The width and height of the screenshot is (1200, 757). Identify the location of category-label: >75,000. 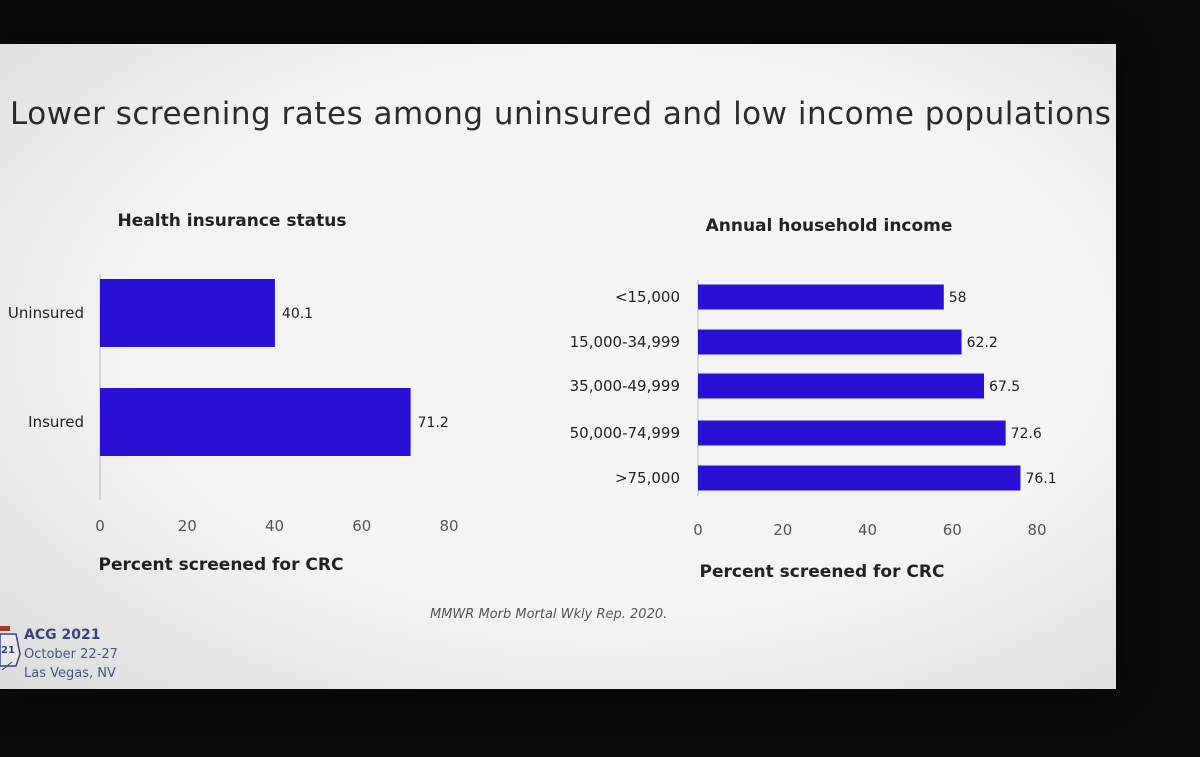
(647, 478).